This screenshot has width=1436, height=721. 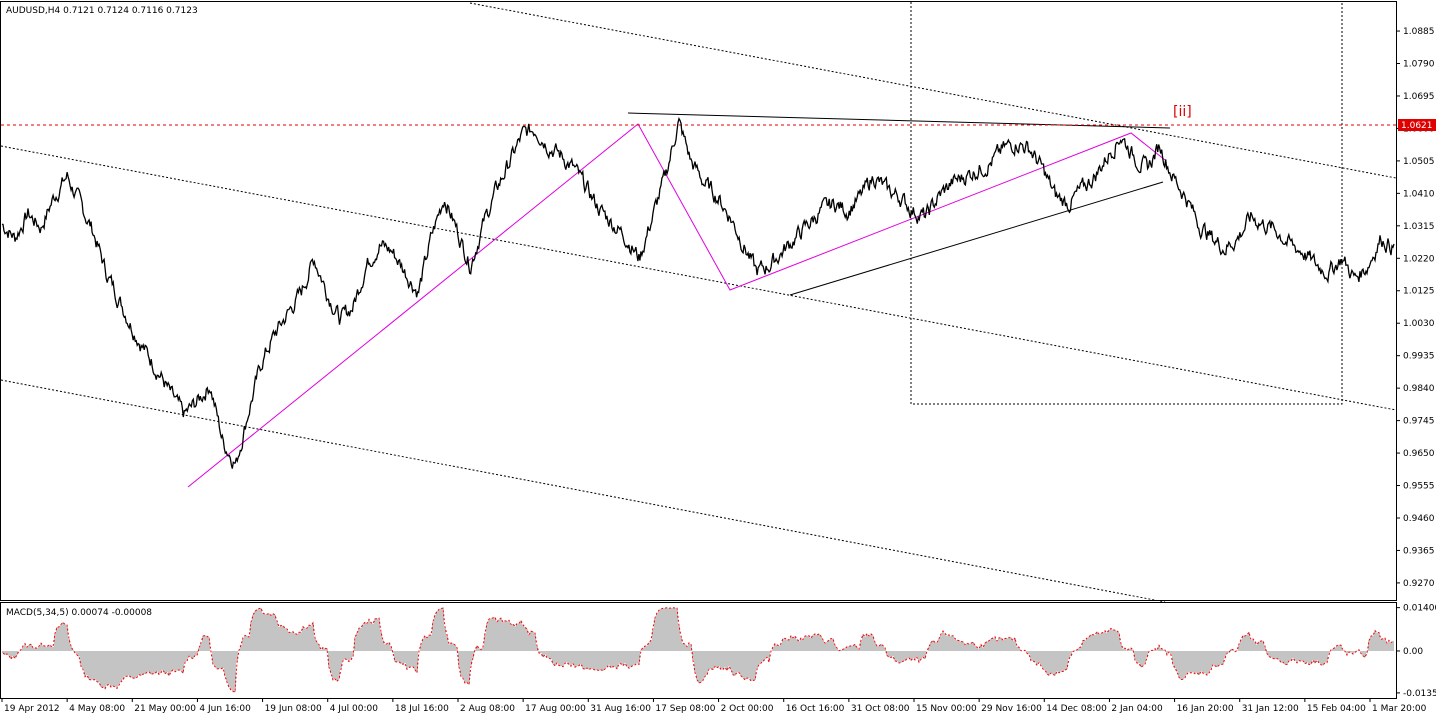 What do you see at coordinates (293, 709) in the screenshot?
I see `time-tick-label: 19 Jun 08:00` at bounding box center [293, 709].